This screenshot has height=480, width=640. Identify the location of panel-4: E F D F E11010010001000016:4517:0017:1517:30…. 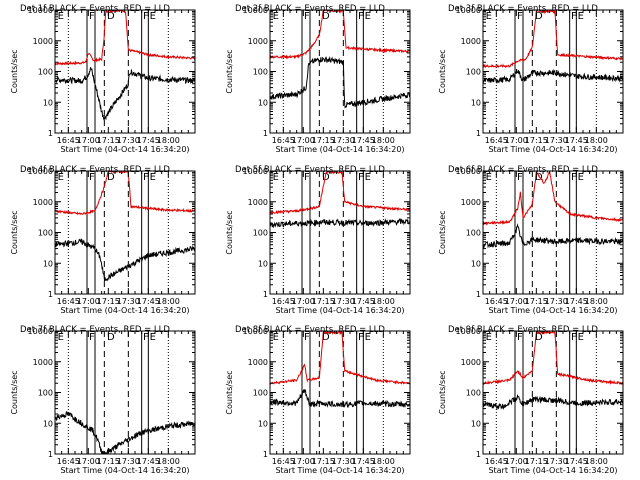
(103, 240).